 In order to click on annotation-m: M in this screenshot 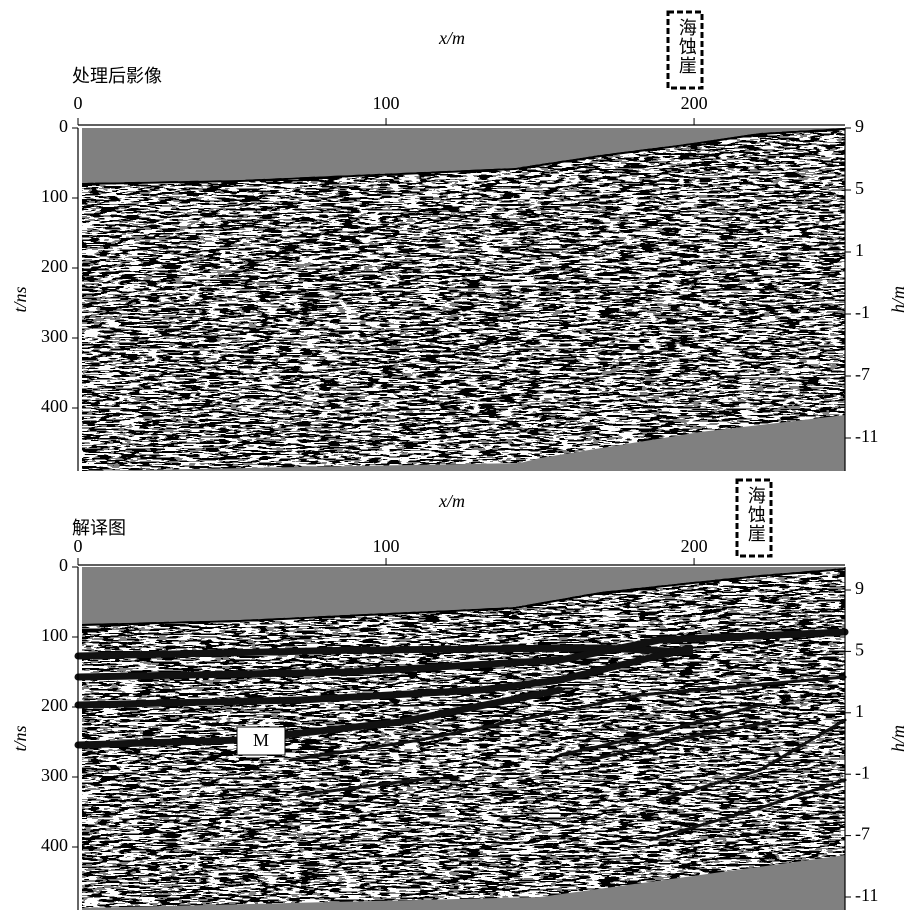, I will do `click(261, 740)`.